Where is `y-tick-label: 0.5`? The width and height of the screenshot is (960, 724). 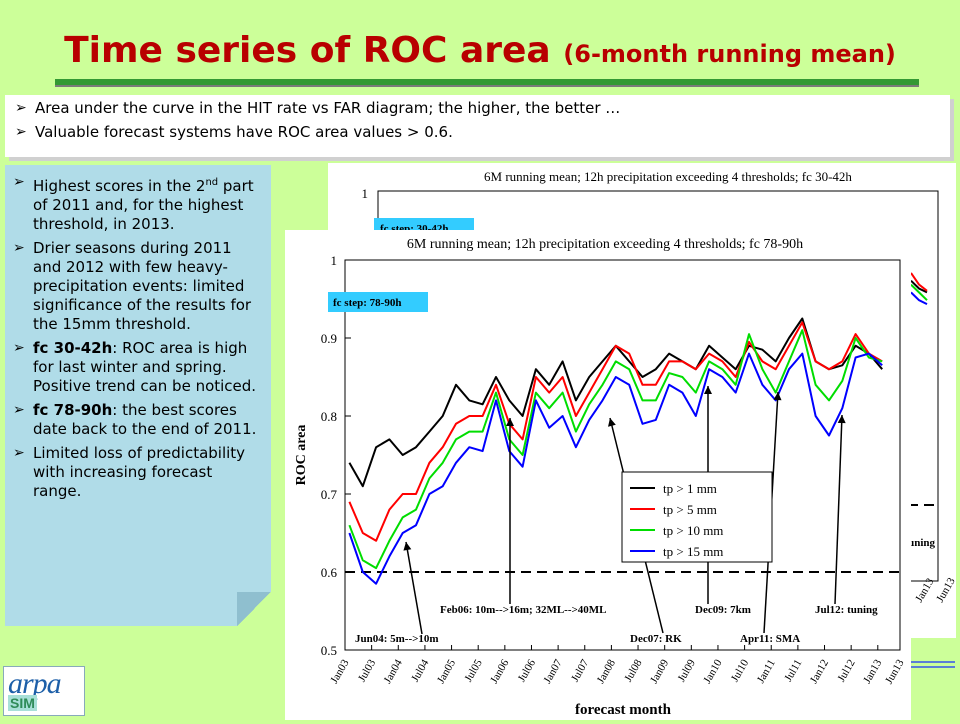 y-tick-label: 0.5 is located at coordinates (329, 650).